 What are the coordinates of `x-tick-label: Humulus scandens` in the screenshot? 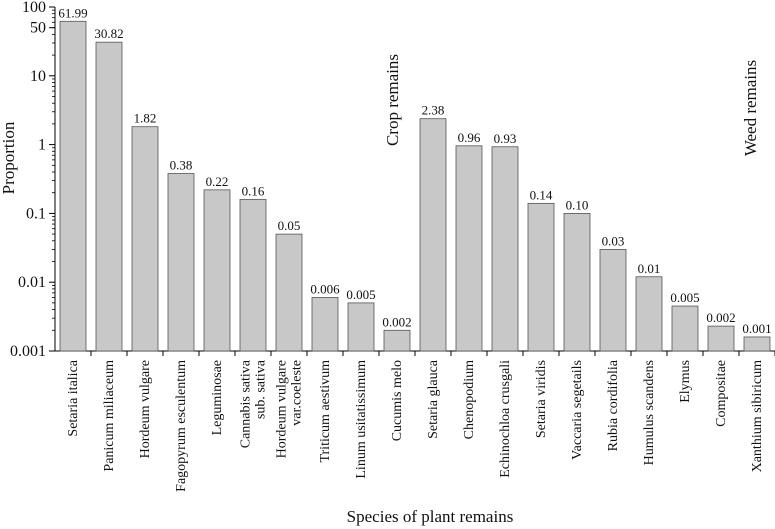 It's located at (649, 412).